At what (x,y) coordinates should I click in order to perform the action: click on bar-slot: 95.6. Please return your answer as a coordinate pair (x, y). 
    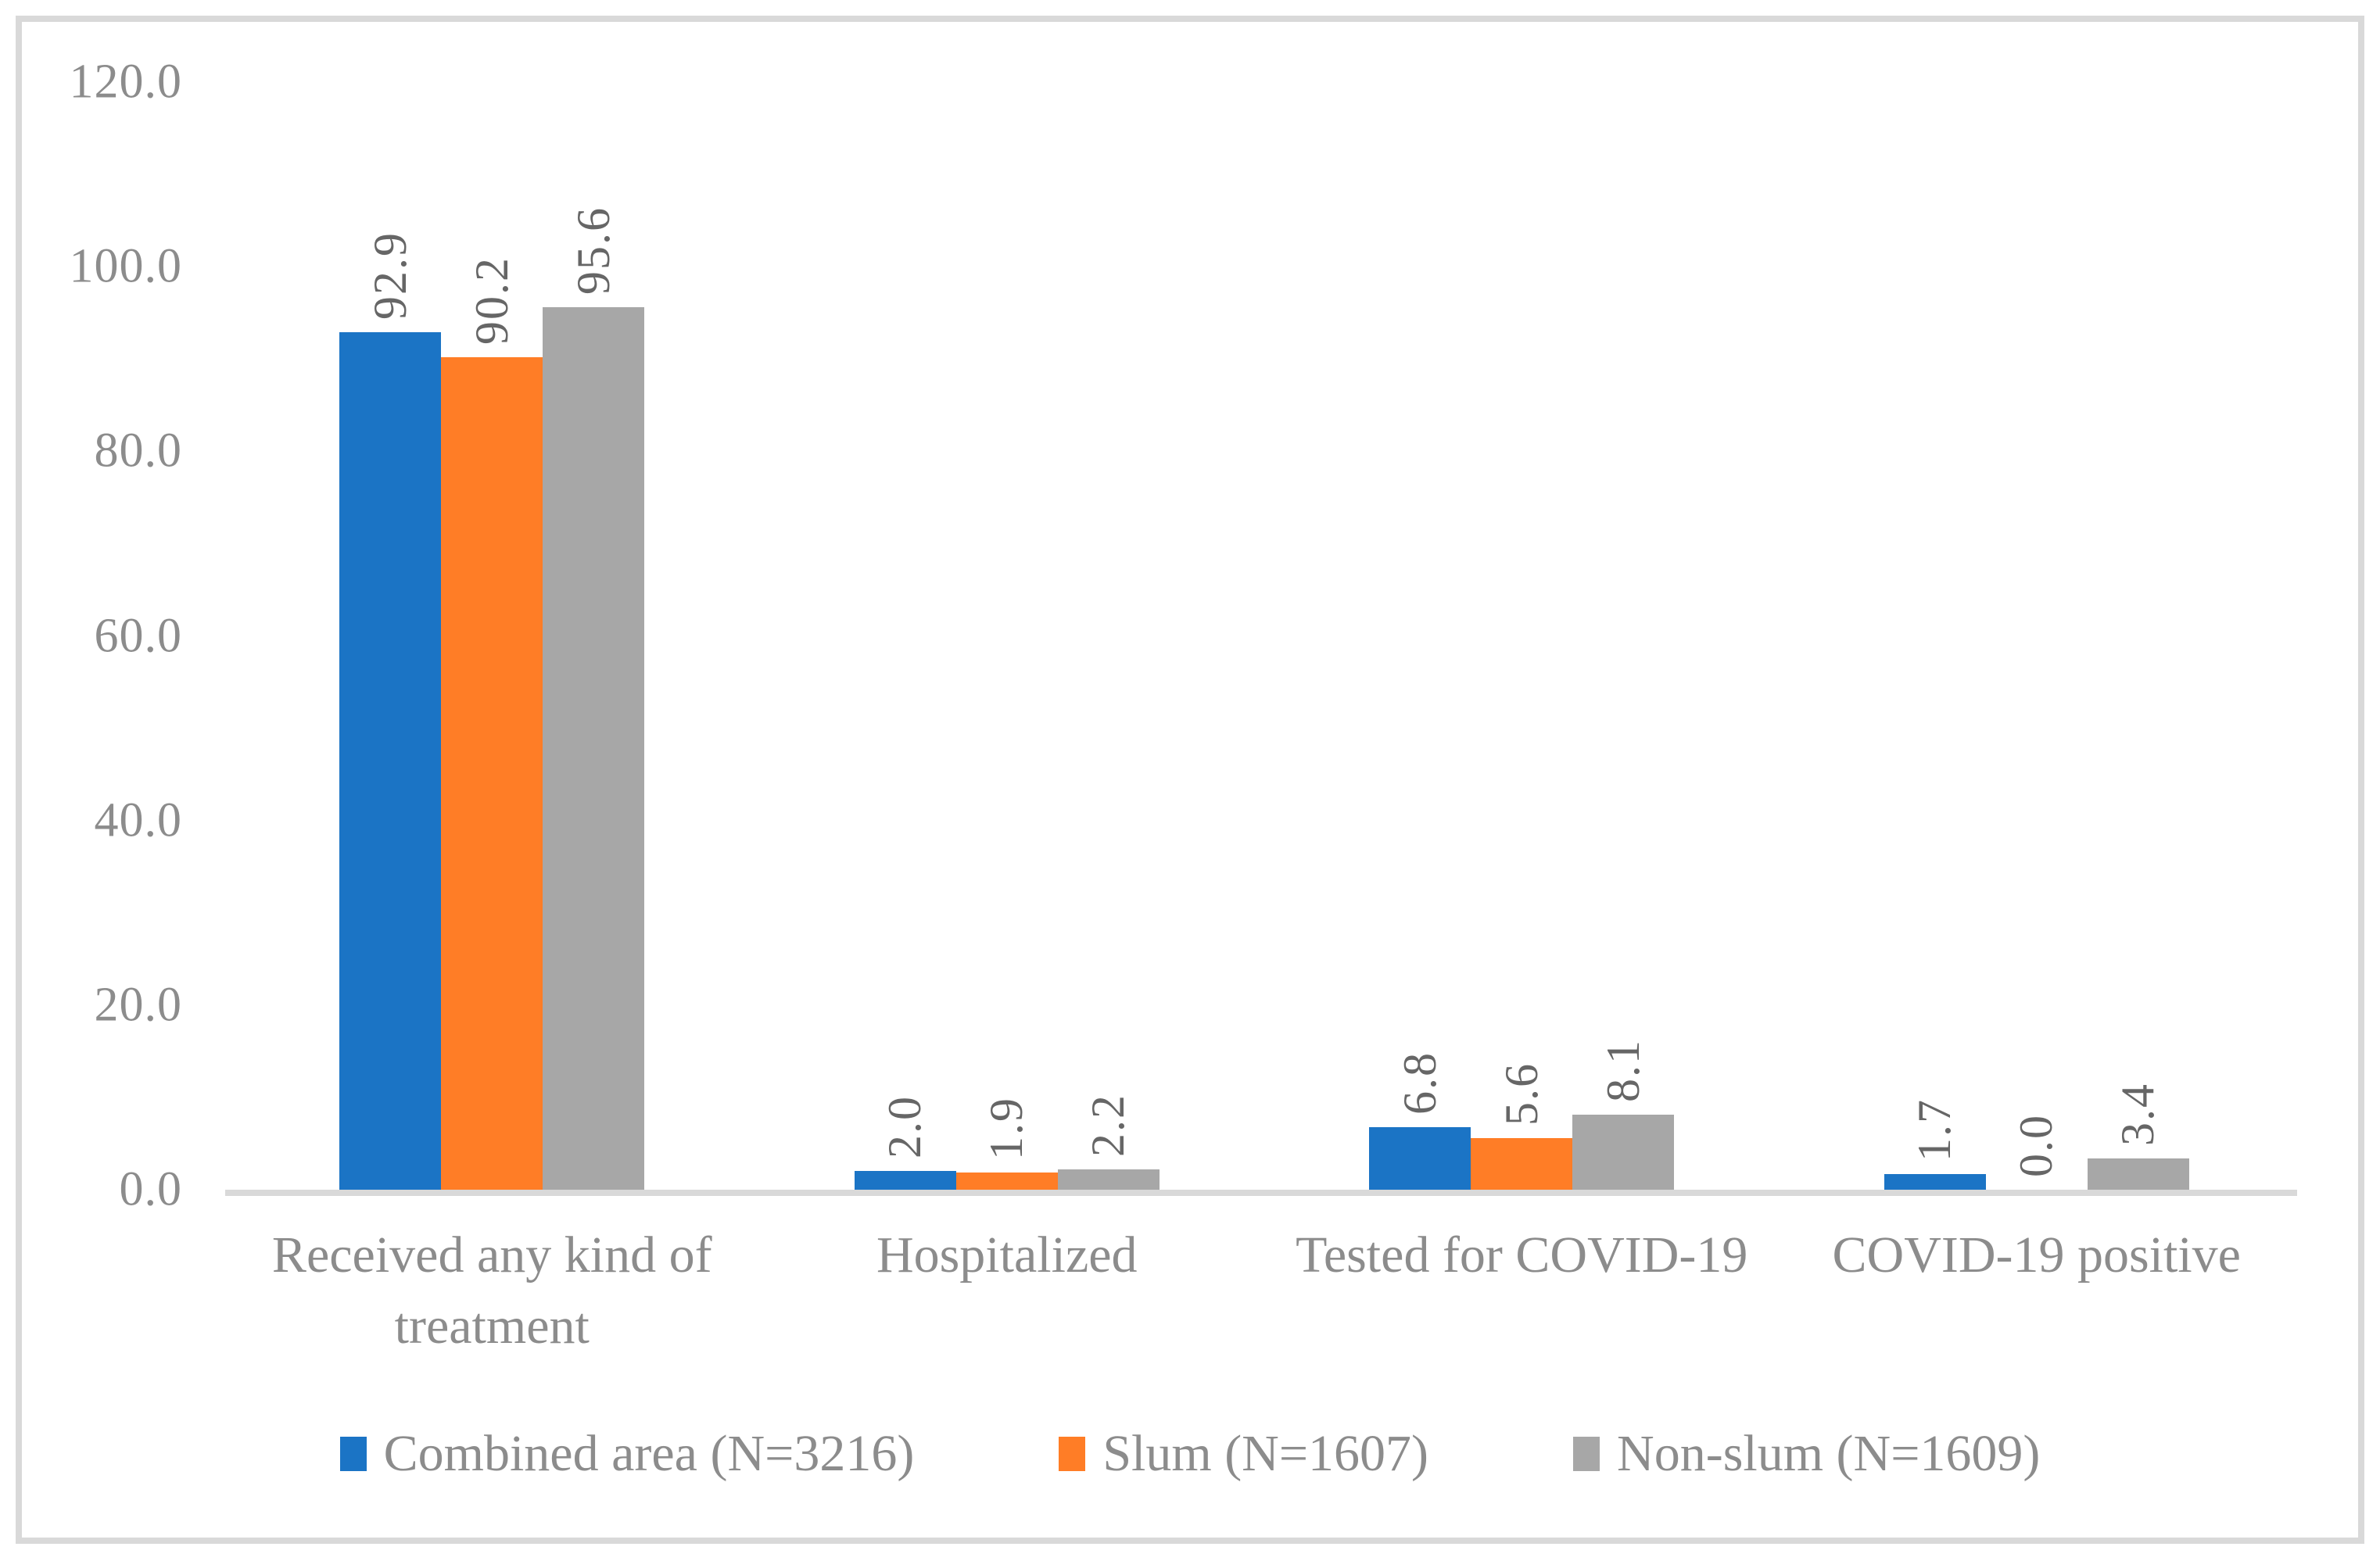
    Looking at the image, I should click on (594, 698).